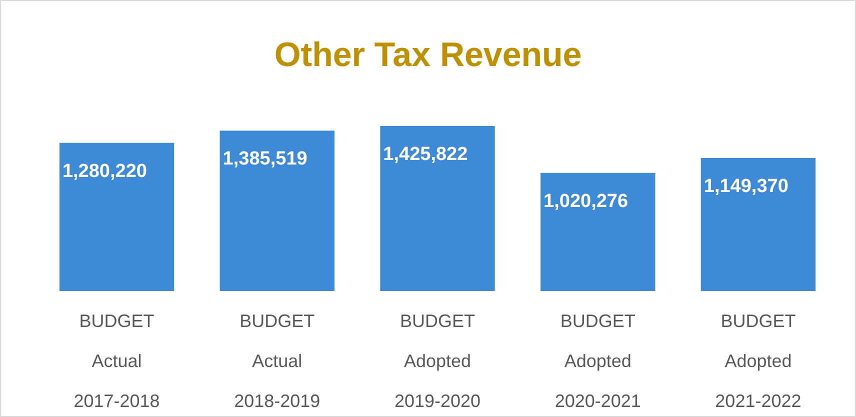 This screenshot has height=417, width=856. I want to click on data-label: 1,149,370, so click(746, 186).